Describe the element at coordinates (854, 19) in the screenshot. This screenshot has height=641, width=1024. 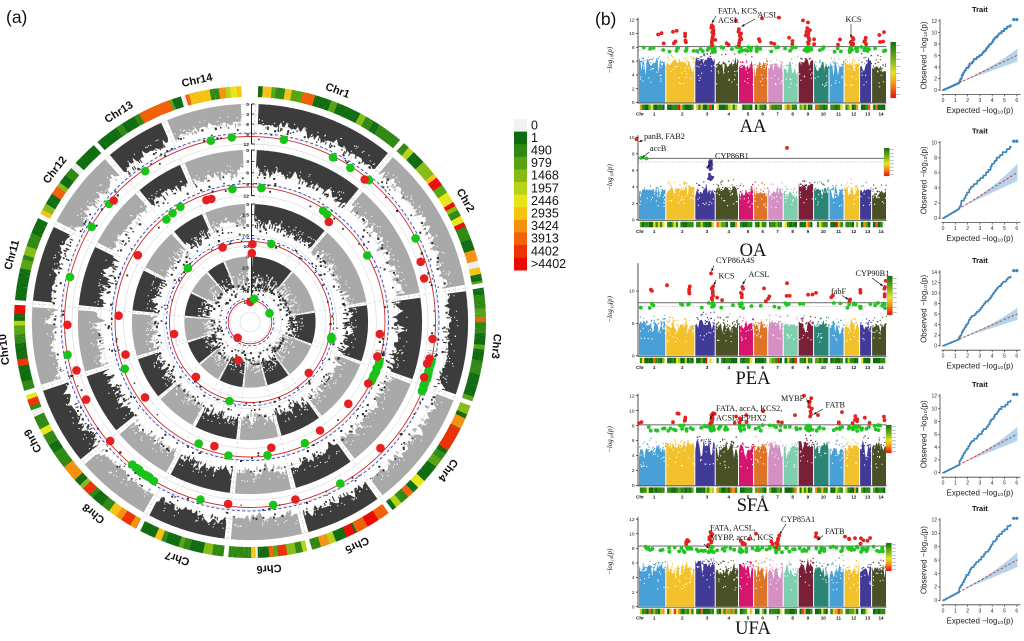
I see `svg-text: KCS` at that location.